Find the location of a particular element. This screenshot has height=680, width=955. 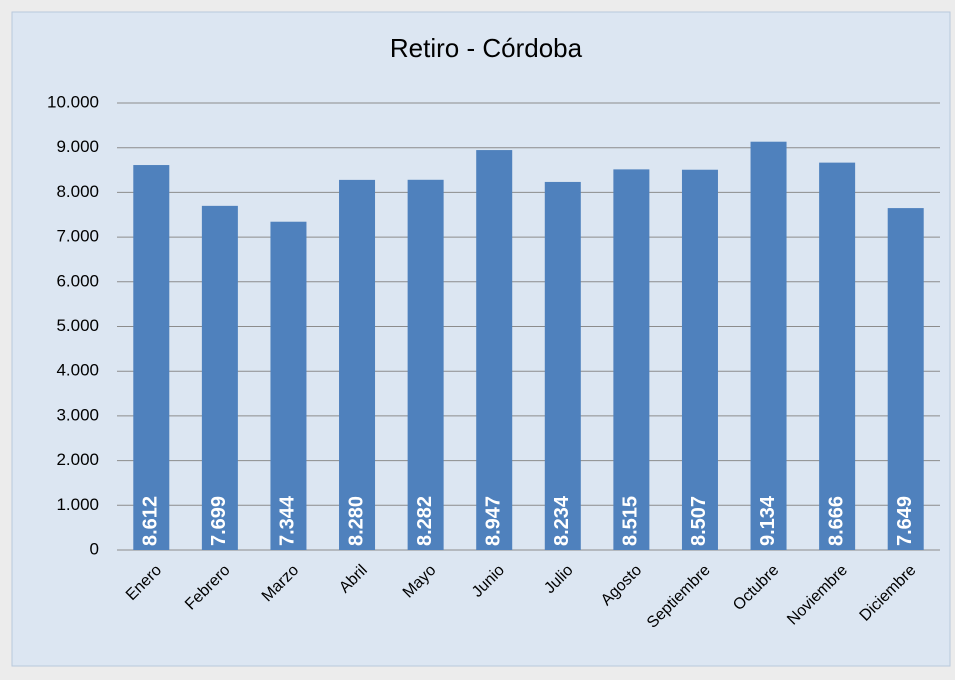

y-tick-label: 10.000 is located at coordinates (73, 101).